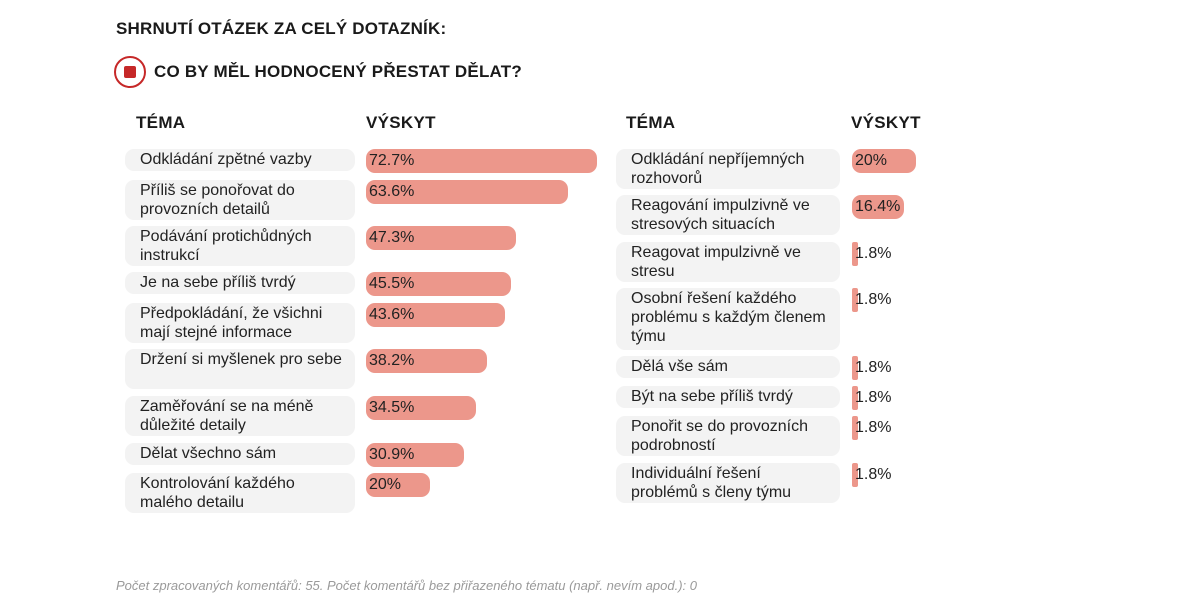  Describe the element at coordinates (728, 367) in the screenshot. I see `theme-label: Dělá vše sám` at that location.